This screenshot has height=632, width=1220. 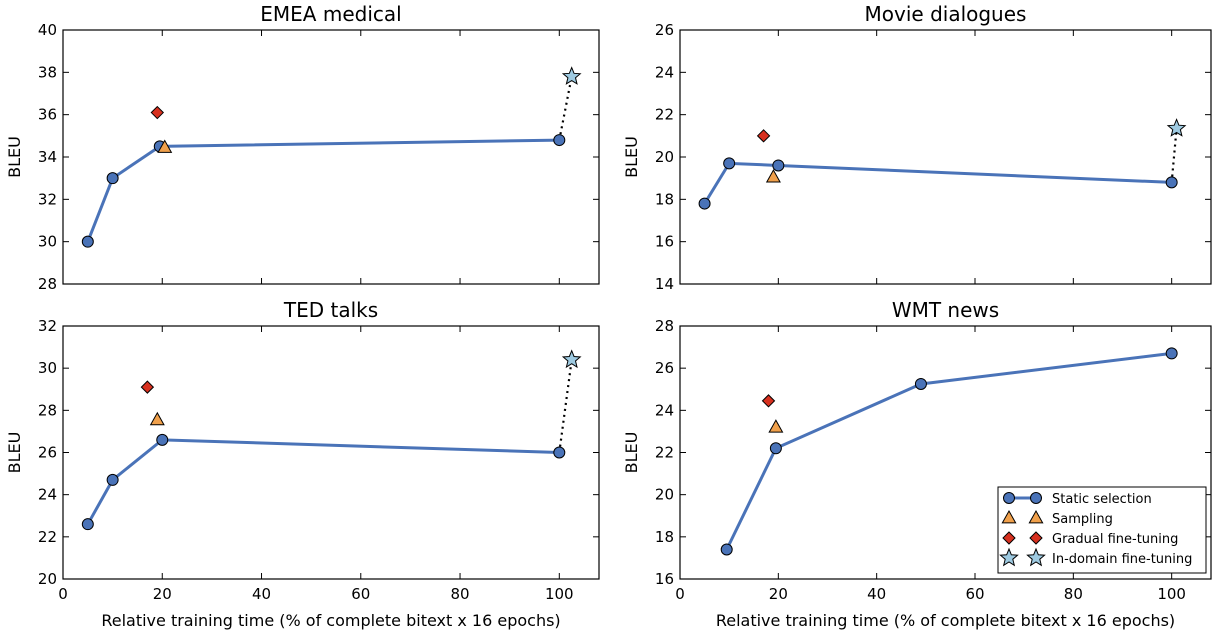 What do you see at coordinates (946, 14) in the screenshot?
I see `chart-title: Movie dialogues` at bounding box center [946, 14].